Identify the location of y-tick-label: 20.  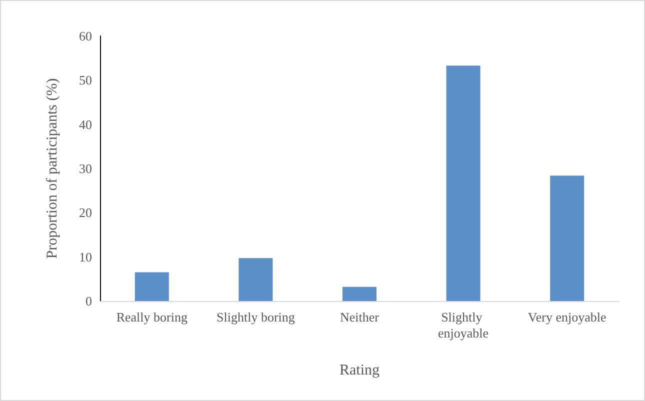
(85, 212).